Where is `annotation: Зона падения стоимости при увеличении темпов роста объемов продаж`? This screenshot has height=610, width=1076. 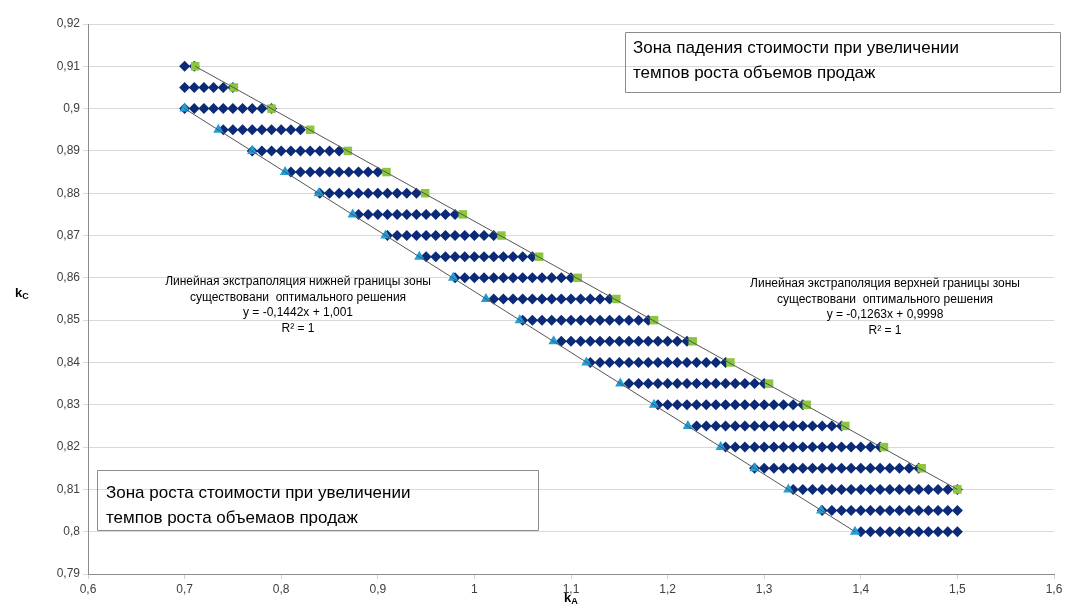
annotation: Зона падения стоимости при увеличении темпов роста объемов продаж is located at coordinates (796, 59).